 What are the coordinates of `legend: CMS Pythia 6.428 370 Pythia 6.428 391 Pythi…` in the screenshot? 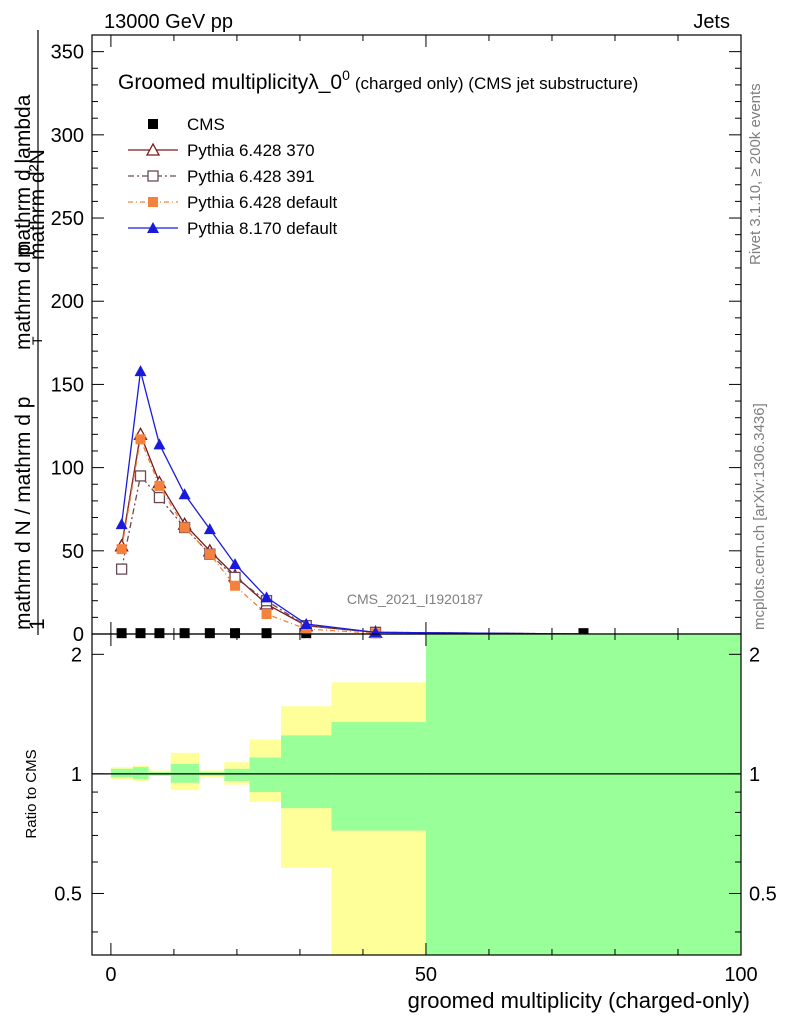 It's located at (233, 176).